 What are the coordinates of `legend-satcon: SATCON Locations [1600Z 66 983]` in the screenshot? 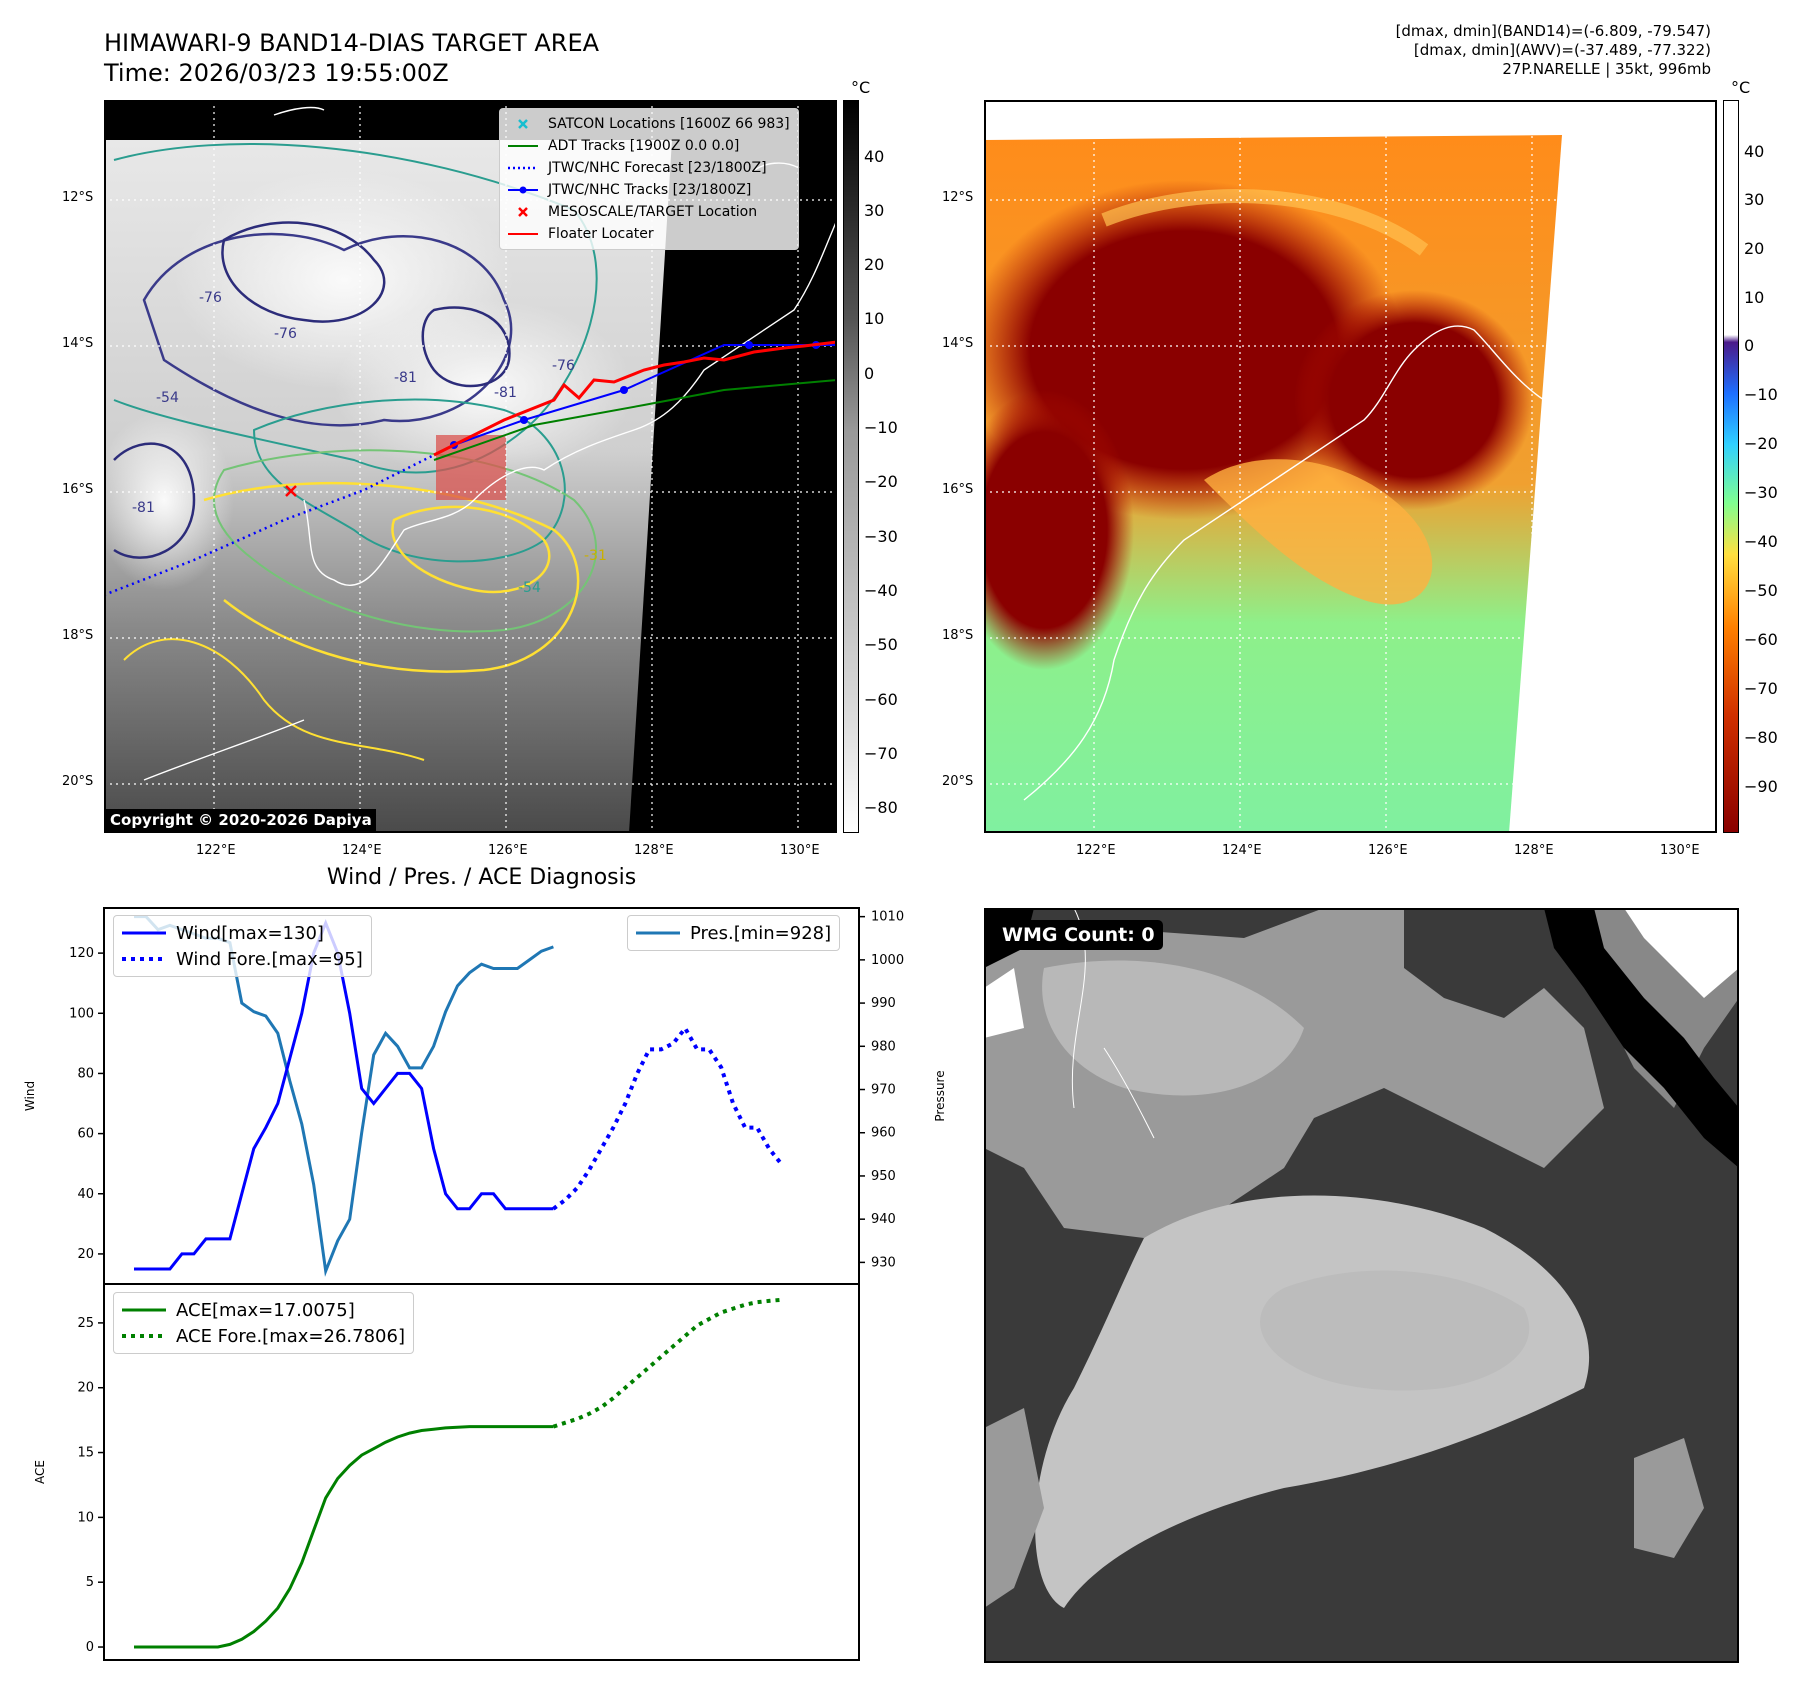 It's located at (649, 124).